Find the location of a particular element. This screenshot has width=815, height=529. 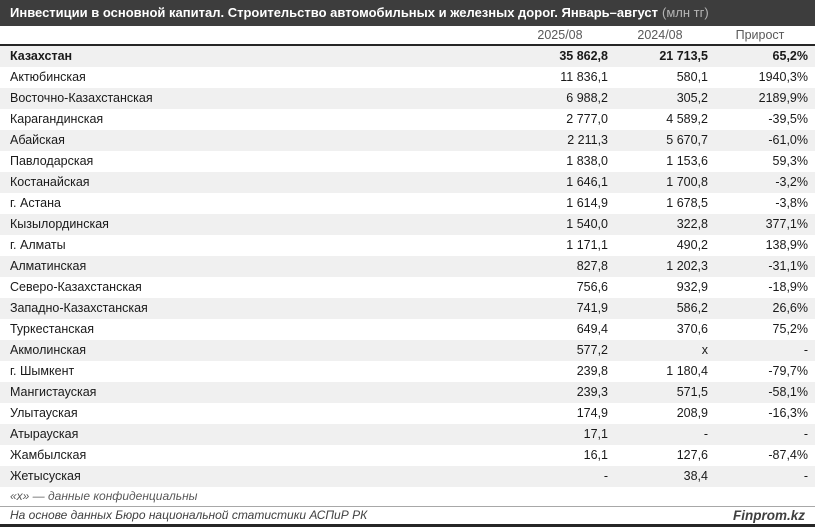

table-row: Западно-Казахстанская 741,9 586,2 26,6% is located at coordinates (407, 308).